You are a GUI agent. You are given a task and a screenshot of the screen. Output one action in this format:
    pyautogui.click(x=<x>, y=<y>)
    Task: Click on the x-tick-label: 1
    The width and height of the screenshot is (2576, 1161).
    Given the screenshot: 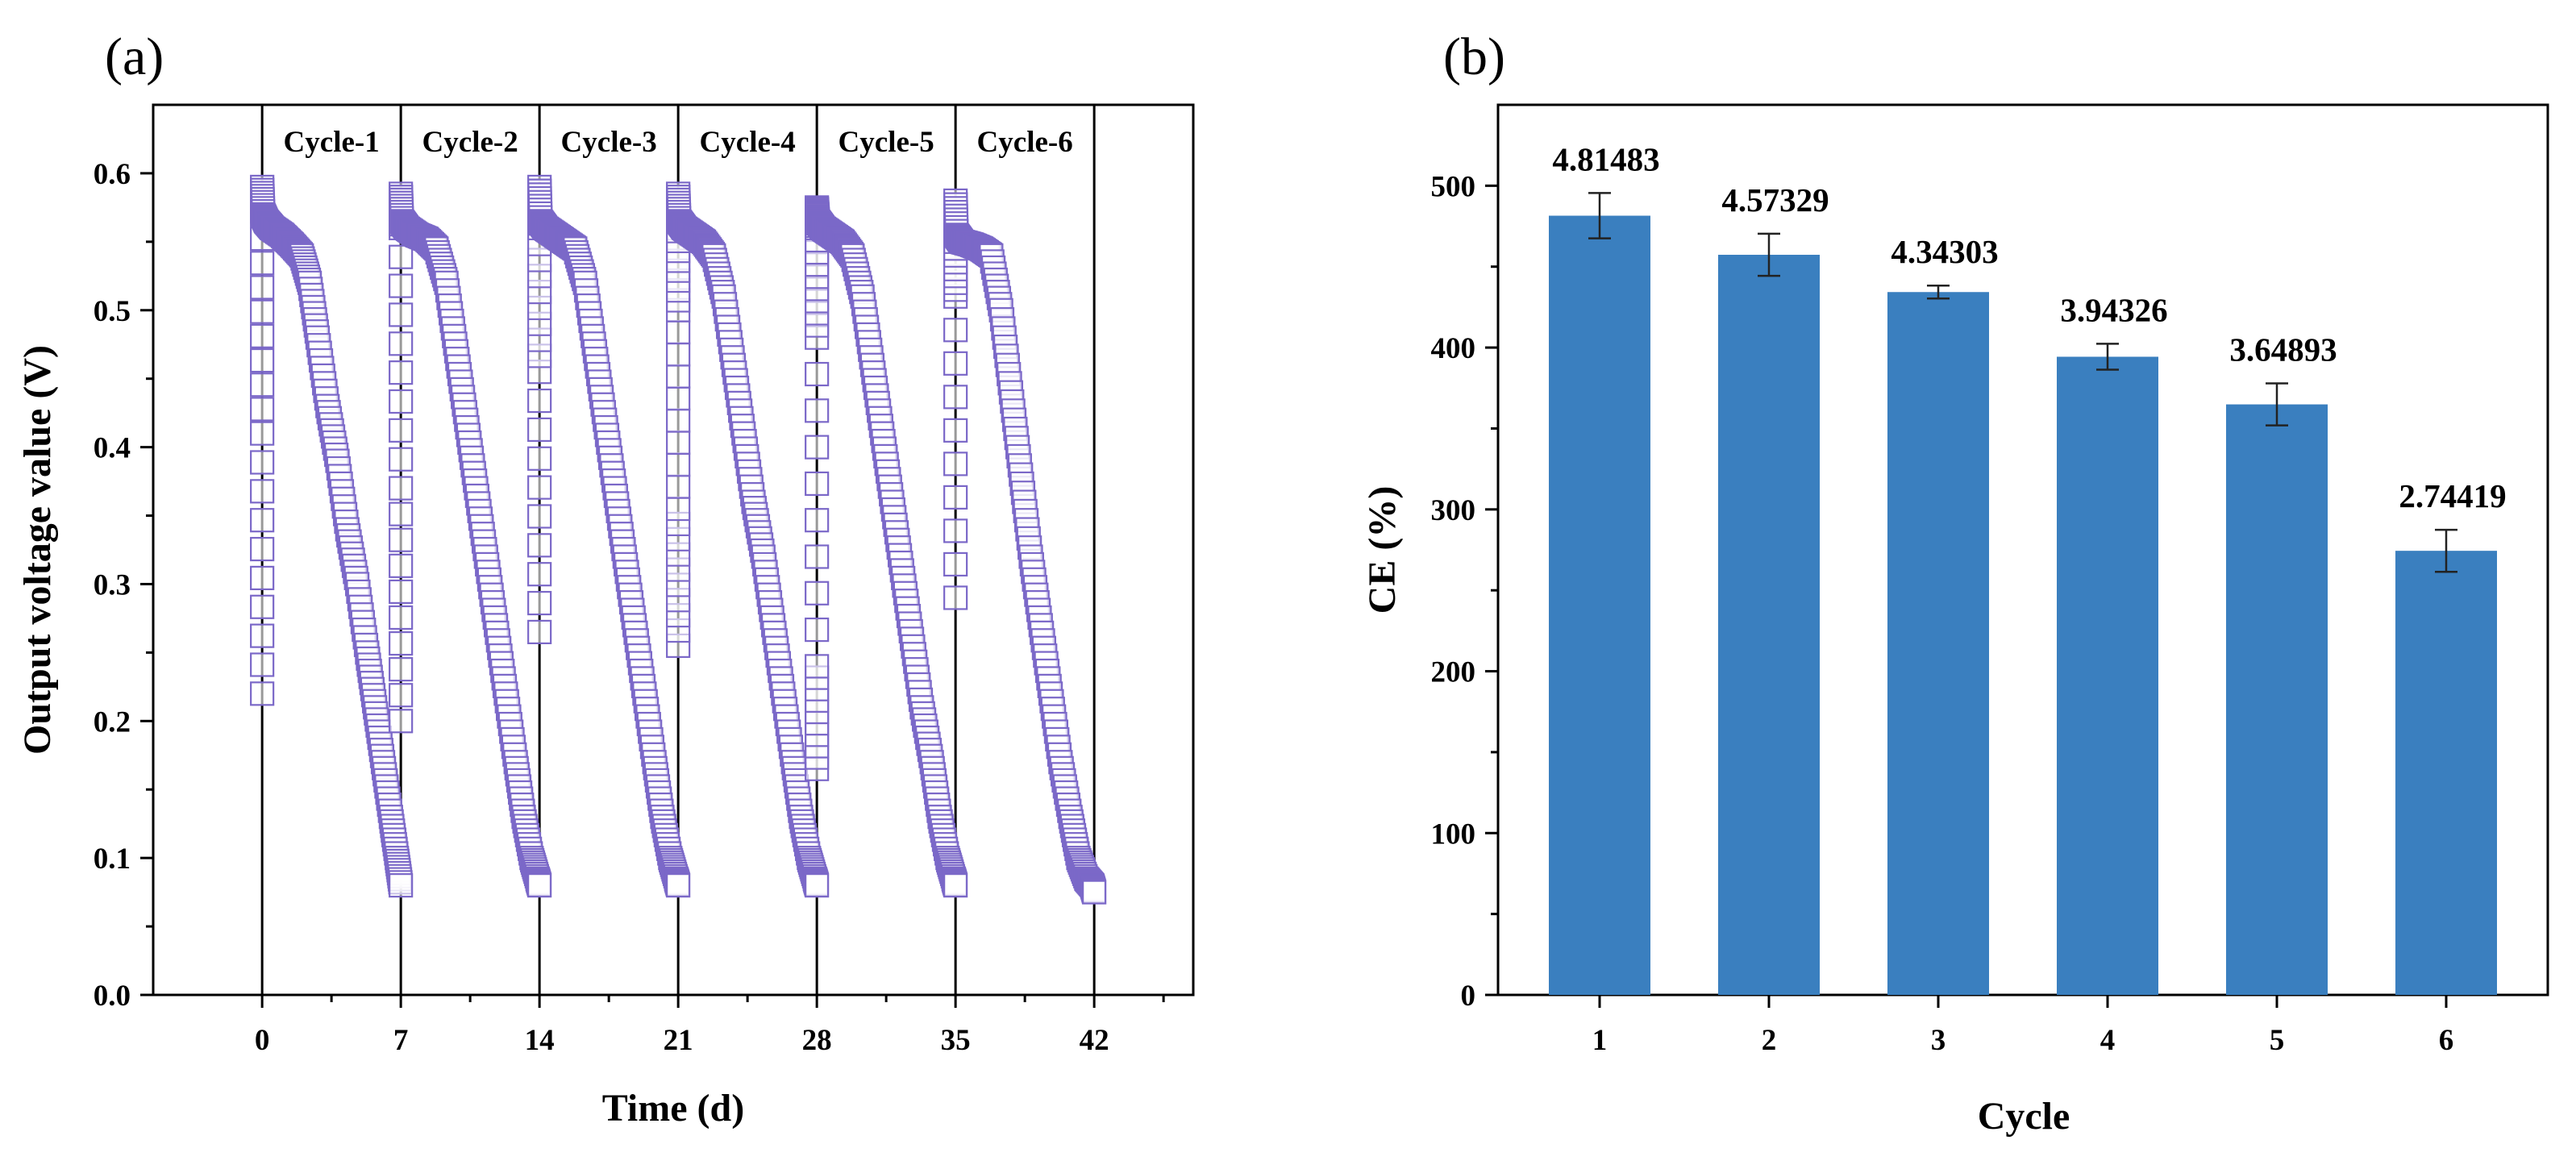 What is the action you would take?
    pyautogui.click(x=1600, y=1040)
    